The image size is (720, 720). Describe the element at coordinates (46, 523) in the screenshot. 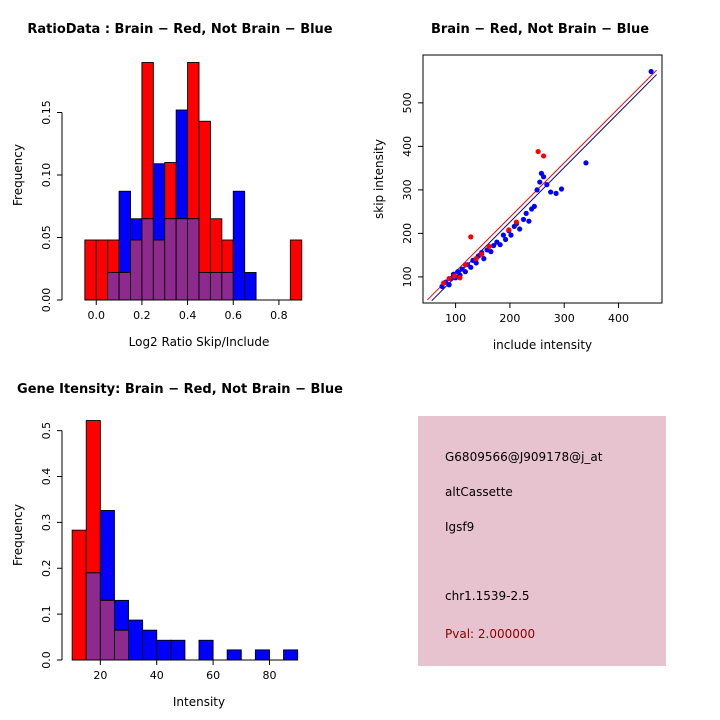

I see `svg-text: 0.3` at that location.